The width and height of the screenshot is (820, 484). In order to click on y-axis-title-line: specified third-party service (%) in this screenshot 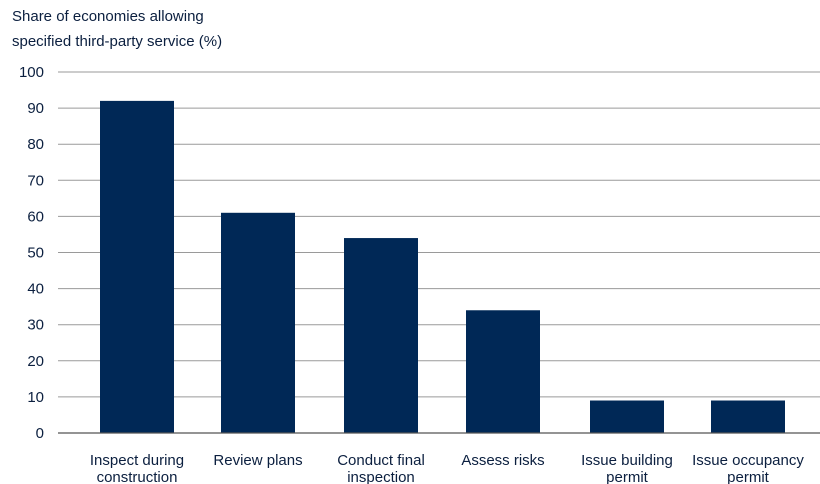, I will do `click(117, 41)`.